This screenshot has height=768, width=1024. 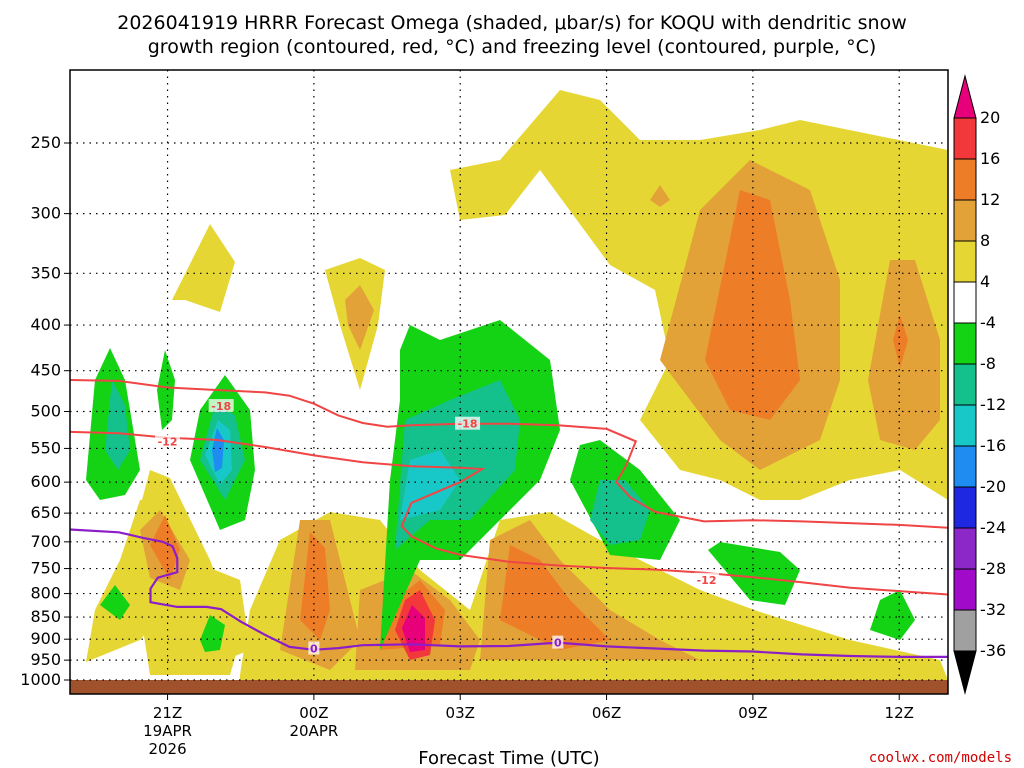 What do you see at coordinates (40, 679) in the screenshot?
I see `y-tick-label: 1000` at bounding box center [40, 679].